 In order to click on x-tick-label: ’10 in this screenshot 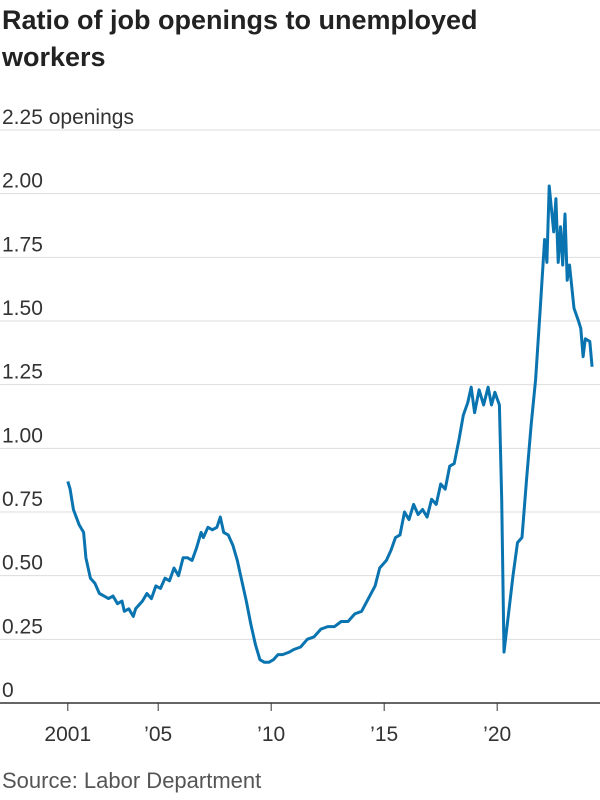, I will do `click(271, 734)`.